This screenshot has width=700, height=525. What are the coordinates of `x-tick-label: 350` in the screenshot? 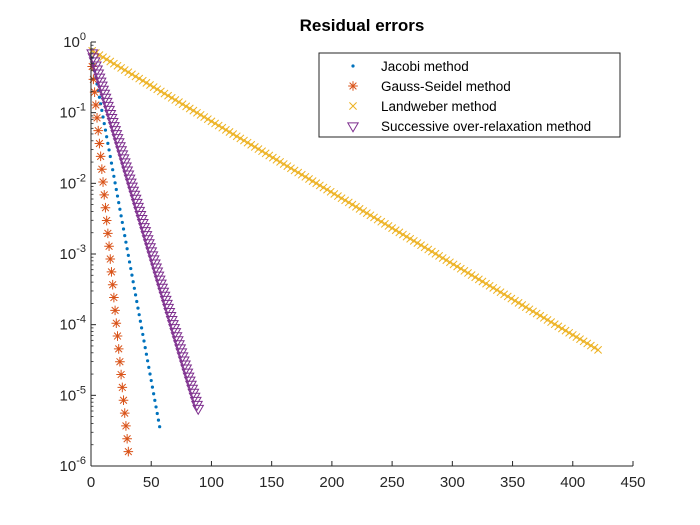 It's located at (512, 482).